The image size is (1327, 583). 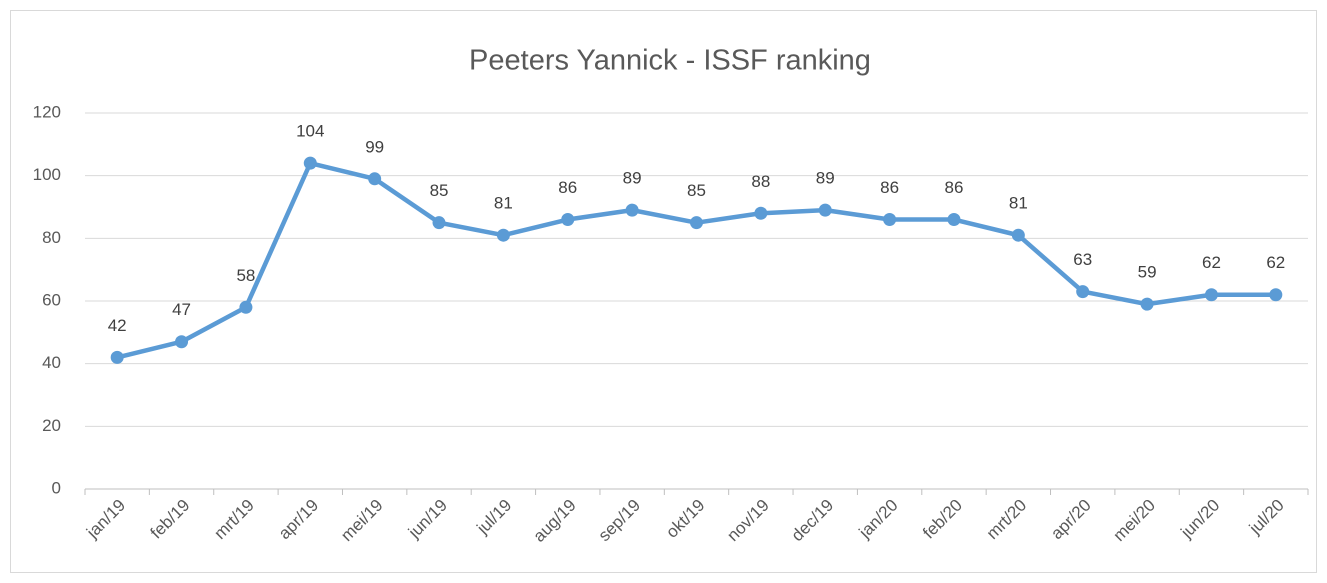 What do you see at coordinates (47, 174) in the screenshot?
I see `y-tick-label: 100` at bounding box center [47, 174].